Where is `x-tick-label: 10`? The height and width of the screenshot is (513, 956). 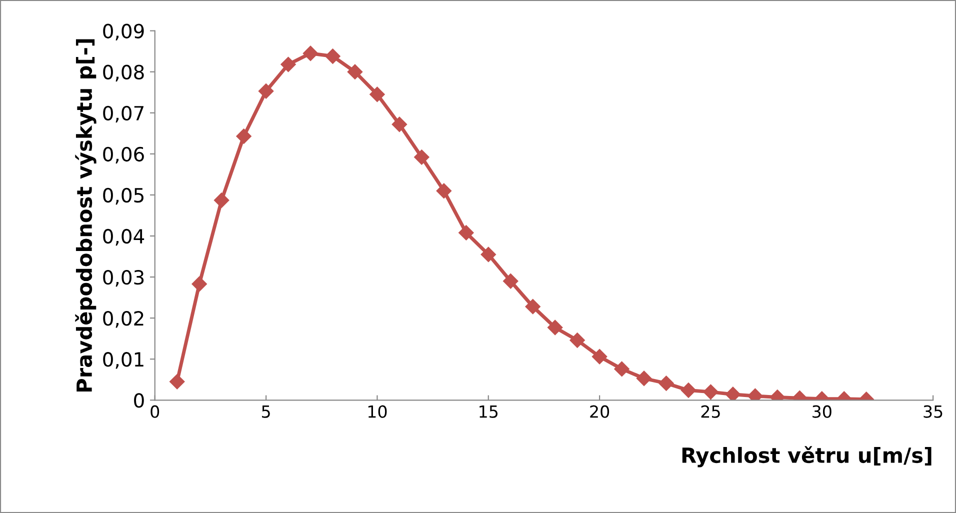
x-tick-label: 10 is located at coordinates (377, 411).